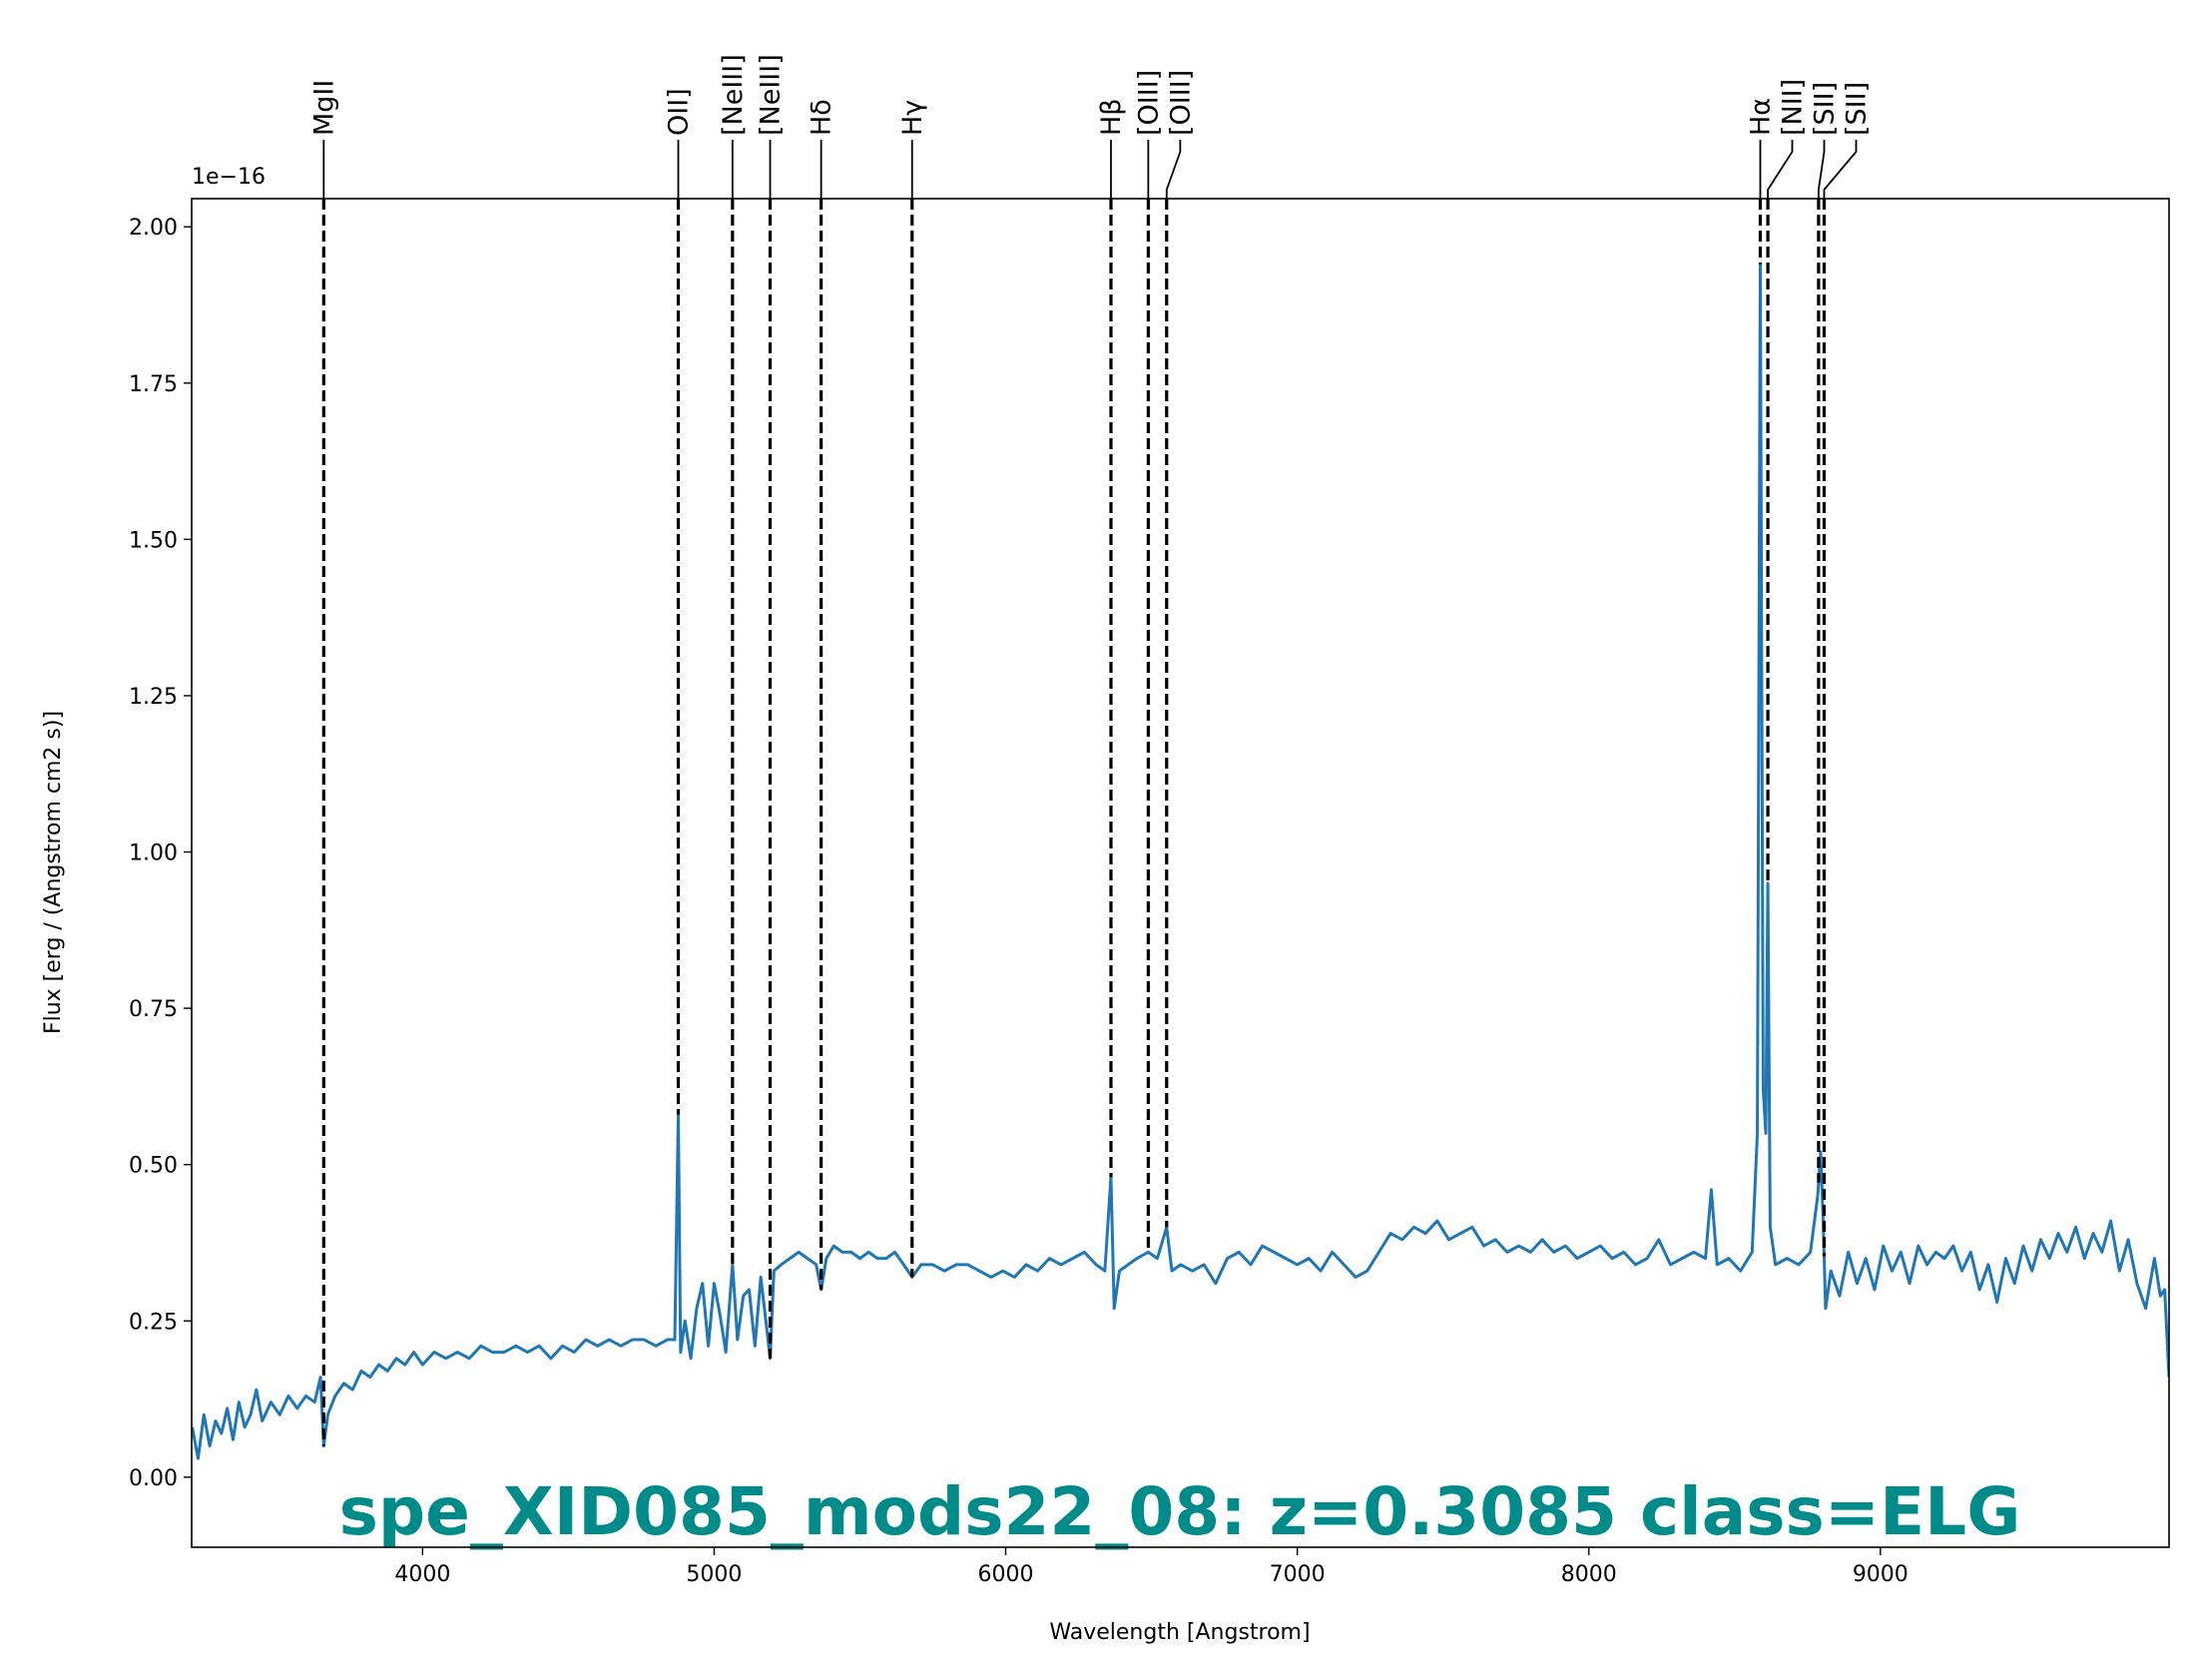  Describe the element at coordinates (822, 117) in the screenshot. I see `line-label: Hδ` at that location.